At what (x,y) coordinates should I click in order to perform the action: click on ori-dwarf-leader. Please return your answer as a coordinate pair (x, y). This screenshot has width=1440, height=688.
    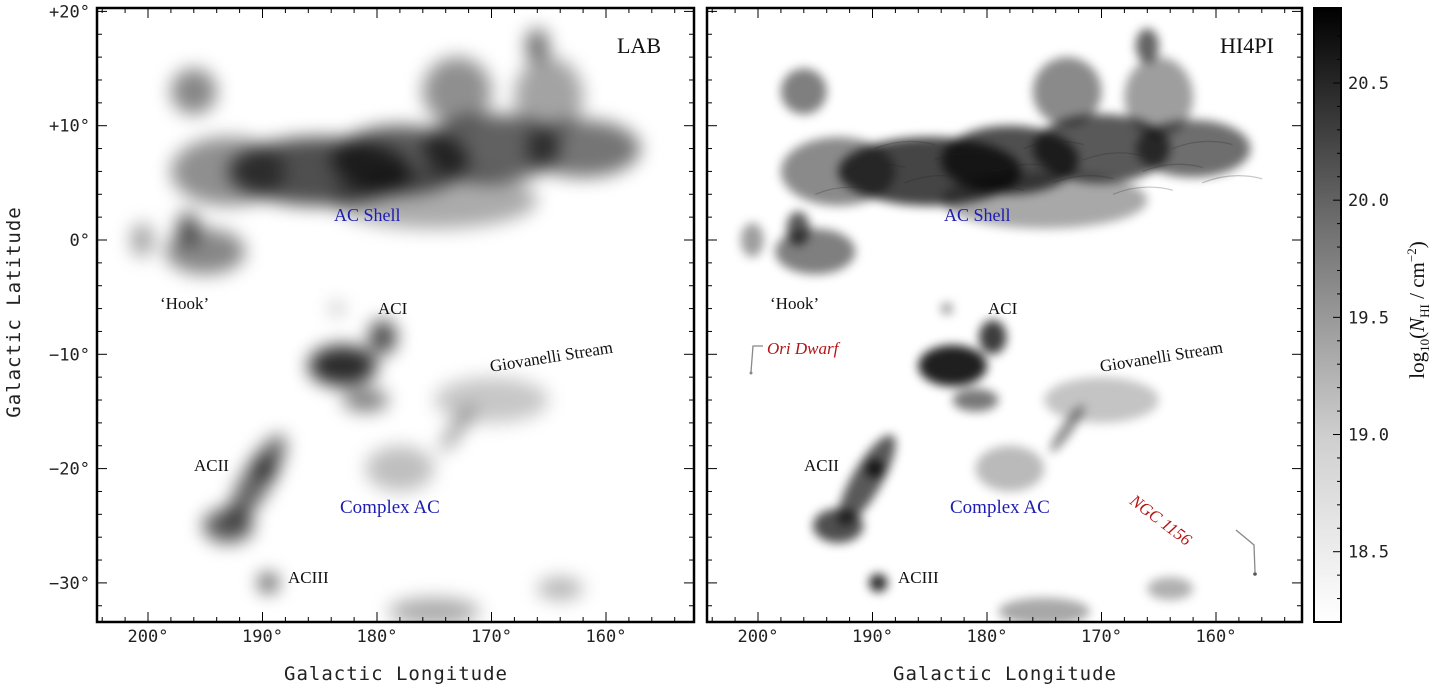
    Looking at the image, I should click on (756, 359).